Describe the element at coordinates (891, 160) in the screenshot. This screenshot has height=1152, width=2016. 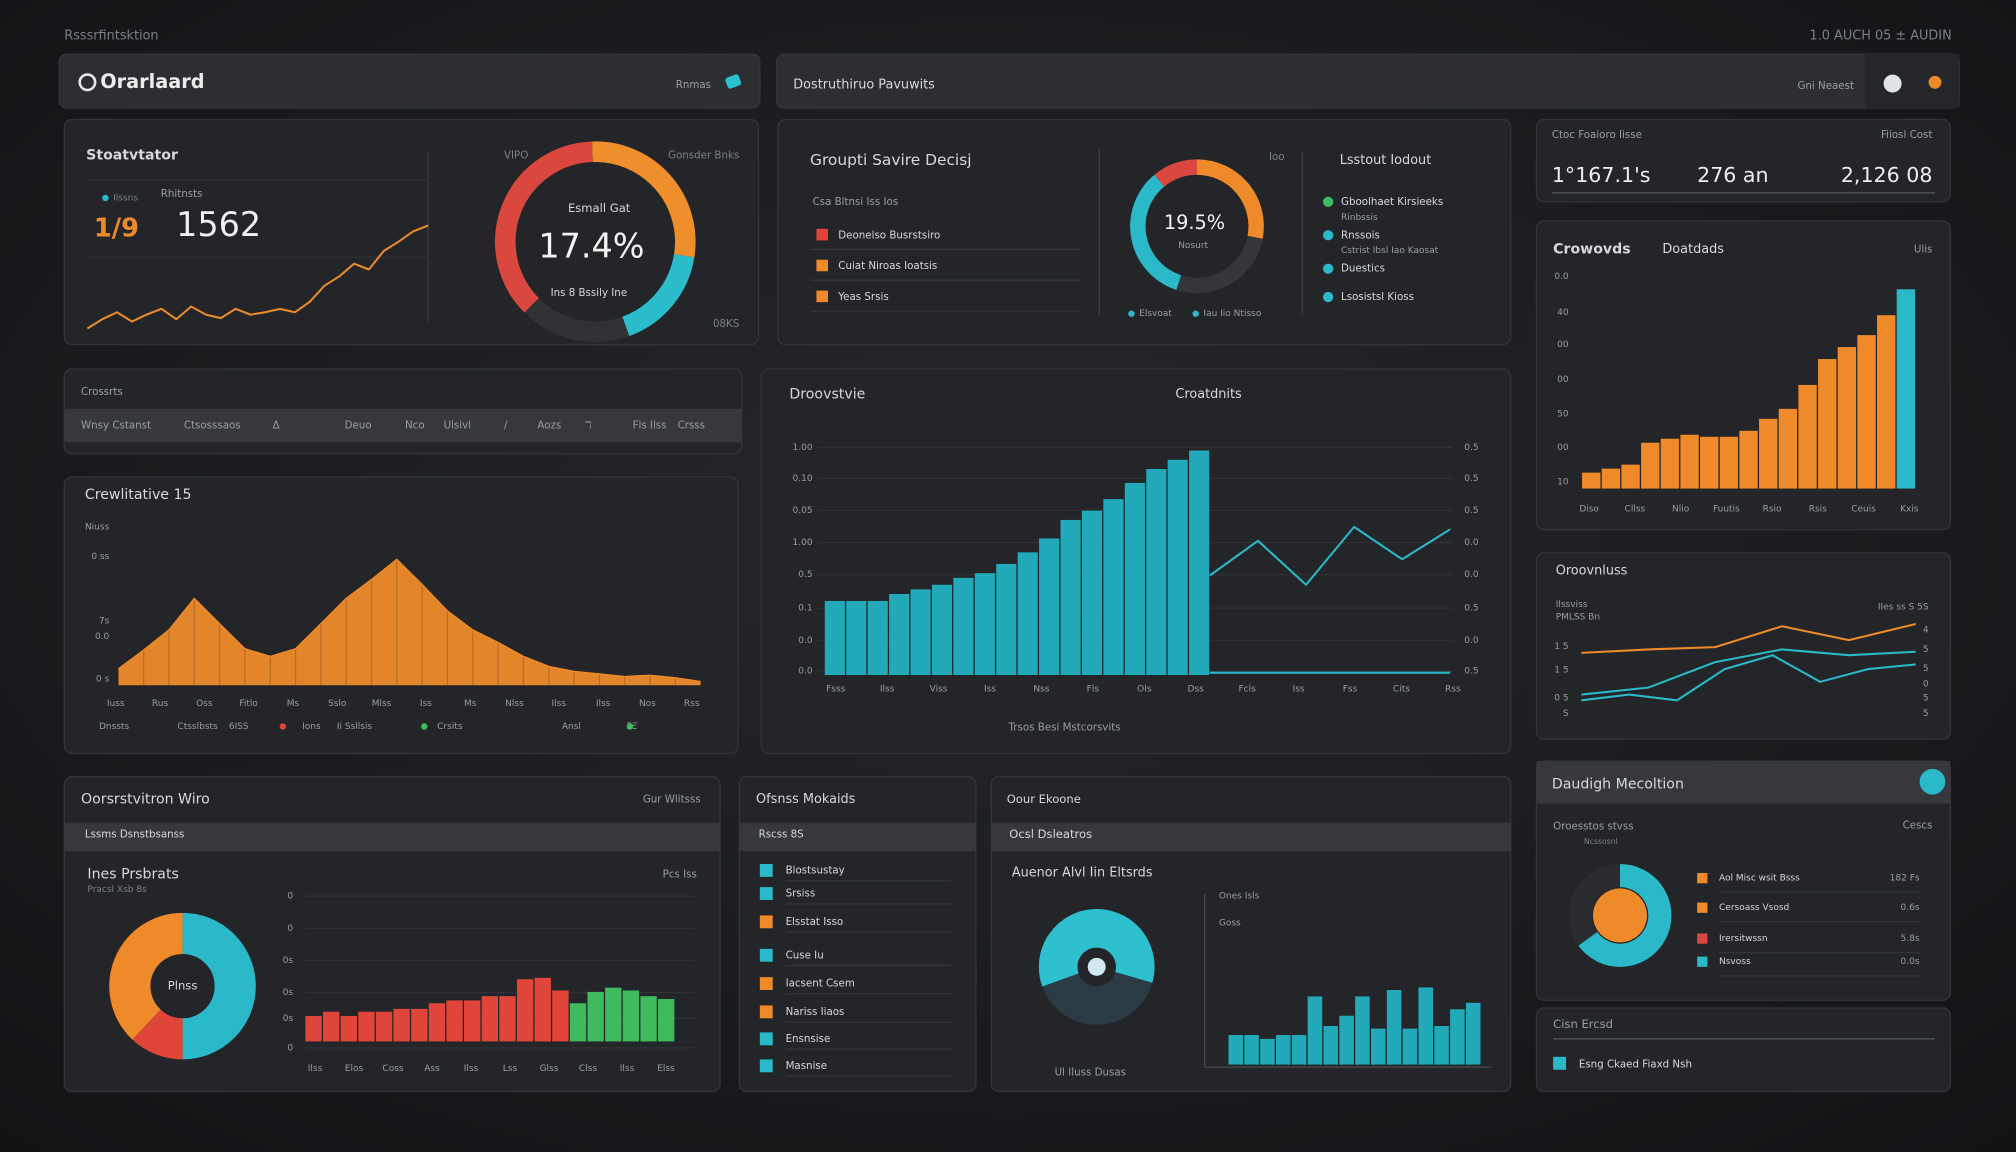
I see `label: Groupti Savire Decisj` at that location.